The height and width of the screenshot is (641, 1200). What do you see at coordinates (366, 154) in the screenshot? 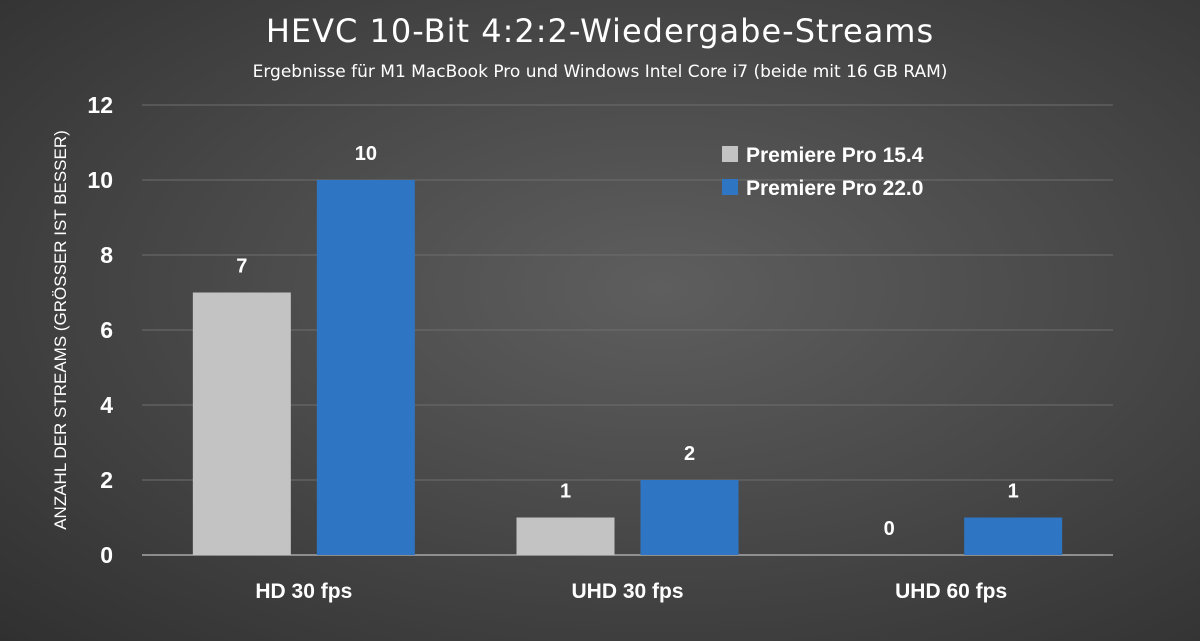
I see `data-label: 10` at bounding box center [366, 154].